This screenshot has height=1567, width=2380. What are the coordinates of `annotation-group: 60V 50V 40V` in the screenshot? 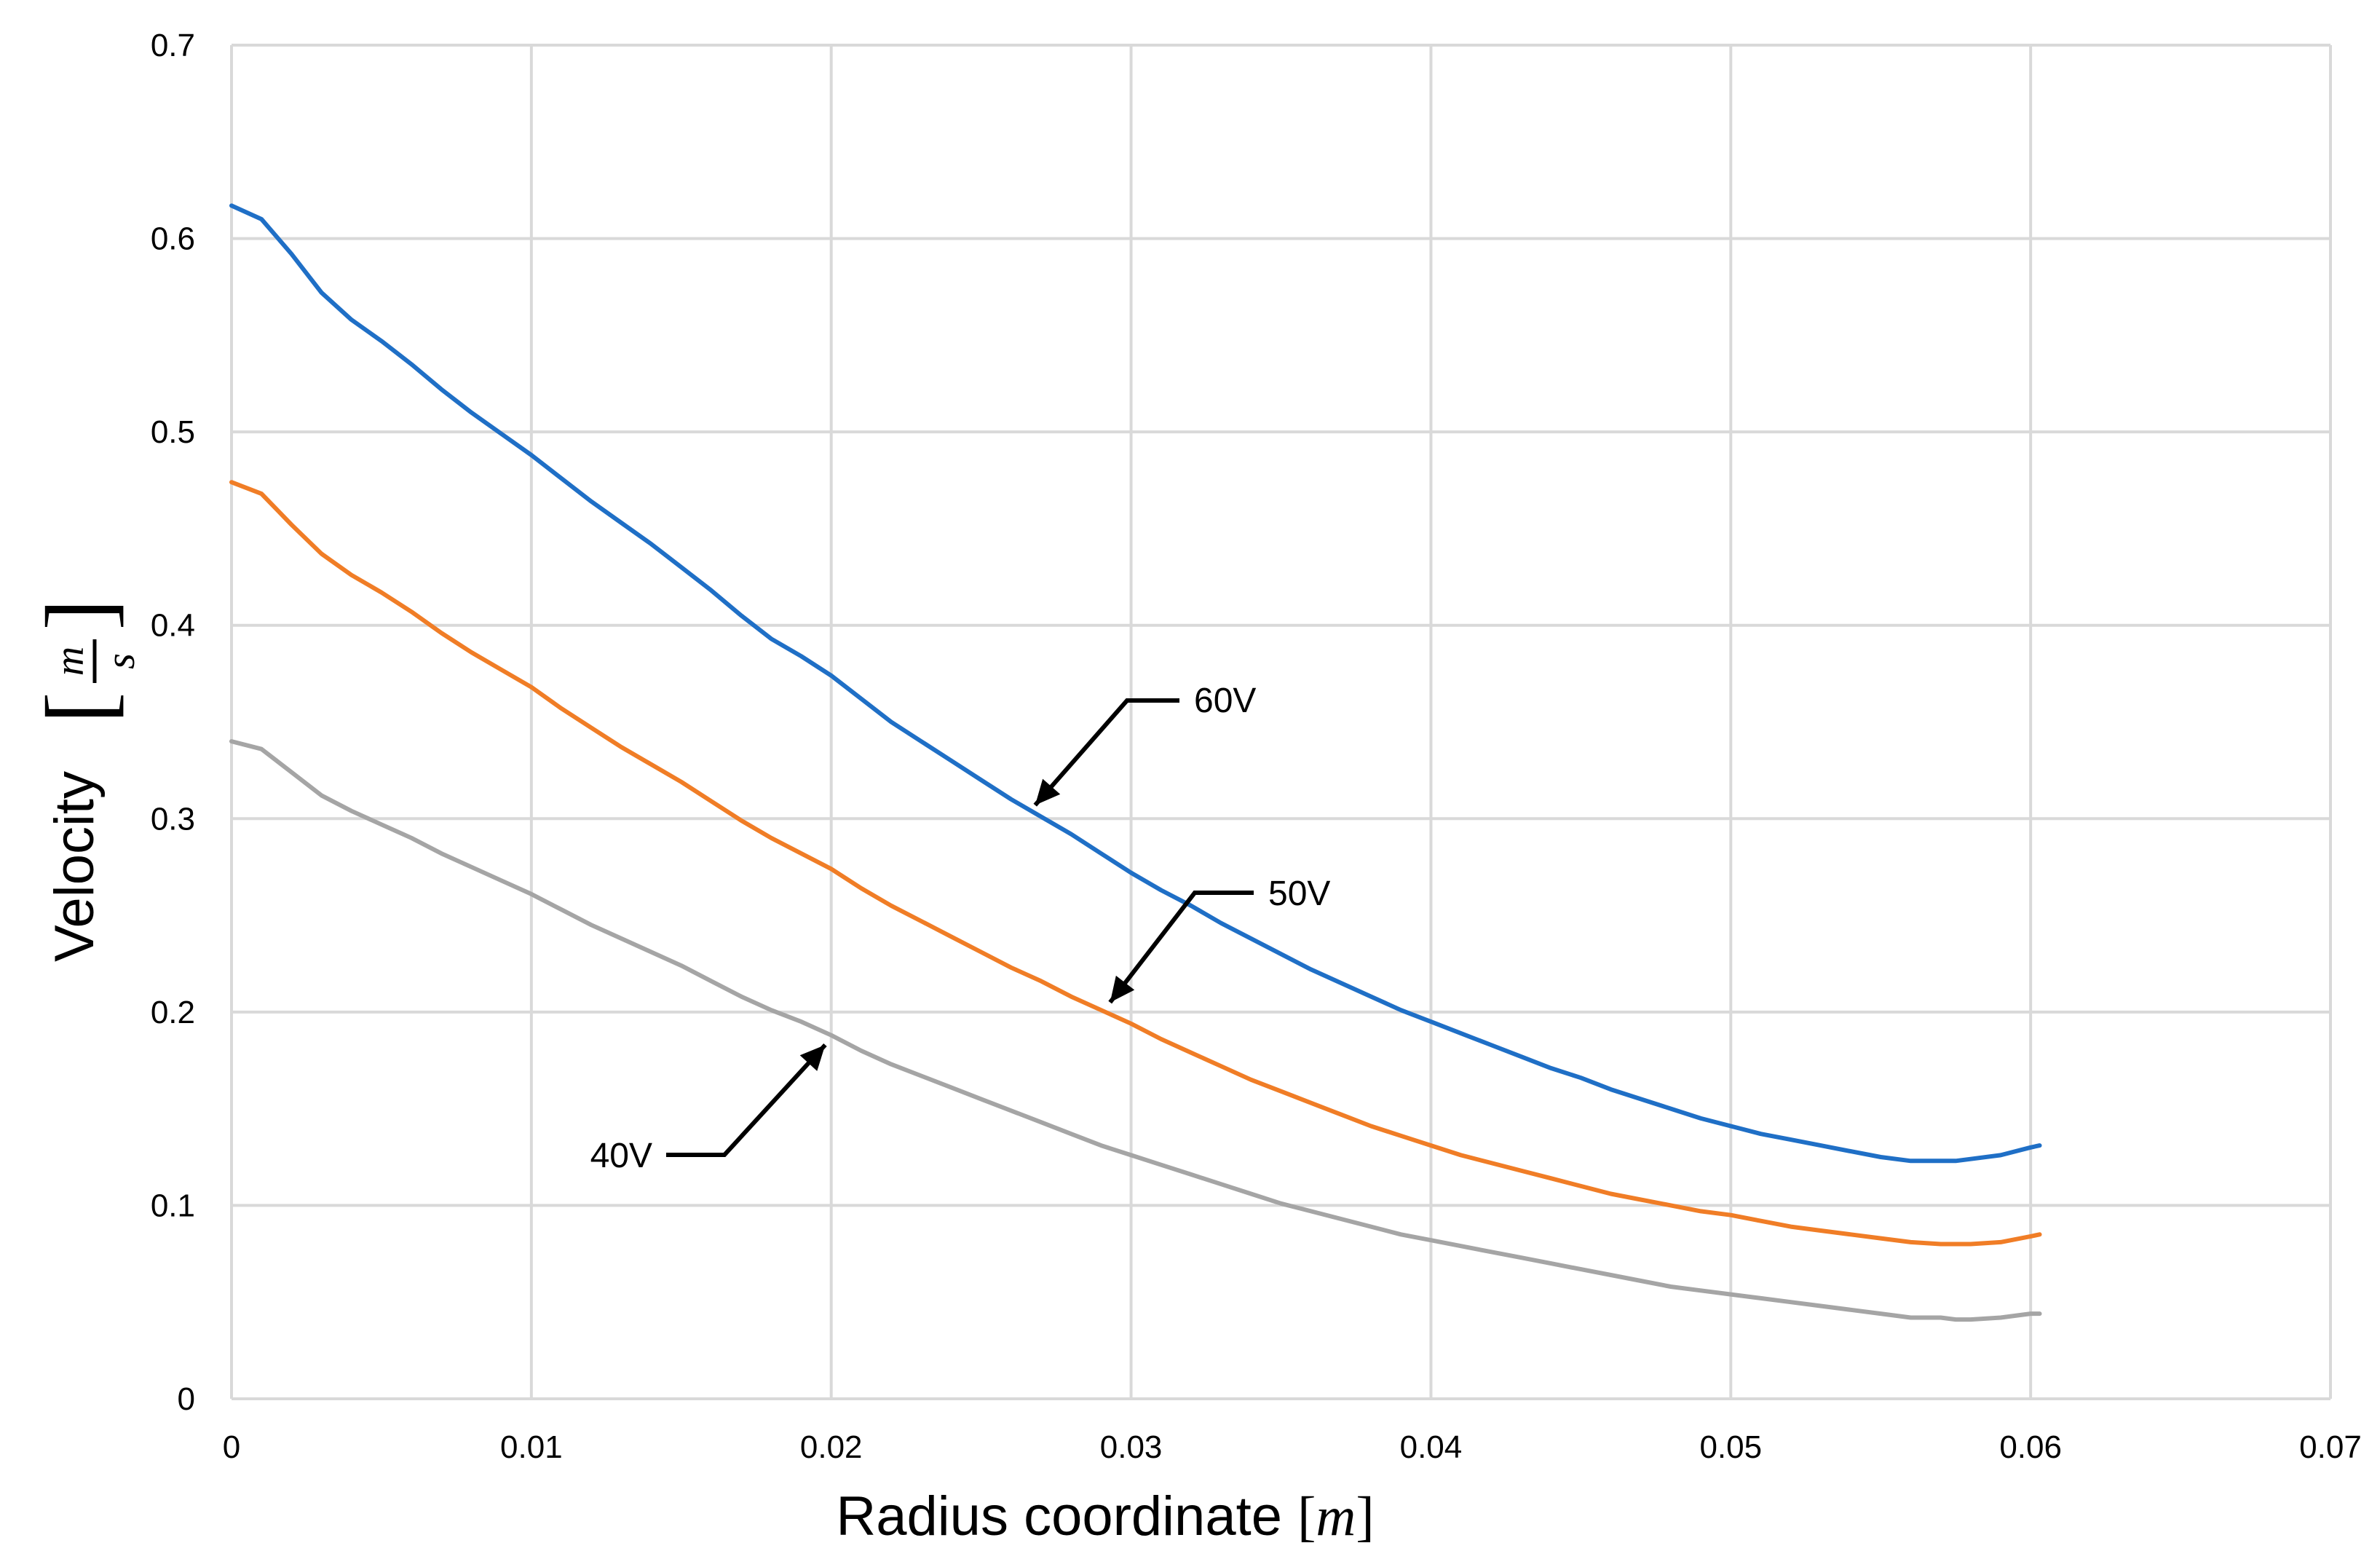 It's located at (960, 928).